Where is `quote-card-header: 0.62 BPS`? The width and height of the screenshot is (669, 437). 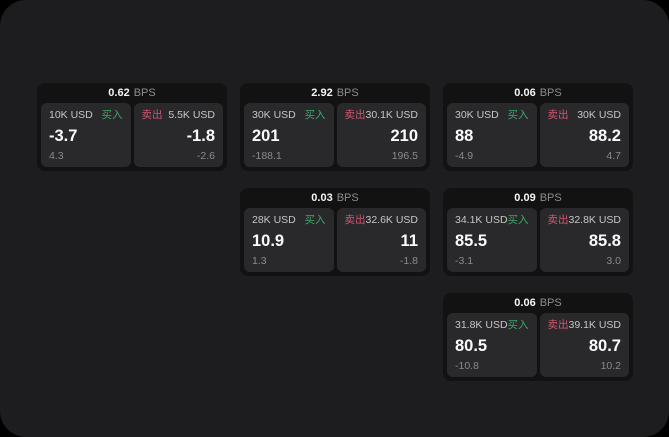
quote-card-header: 0.62 BPS is located at coordinates (132, 93).